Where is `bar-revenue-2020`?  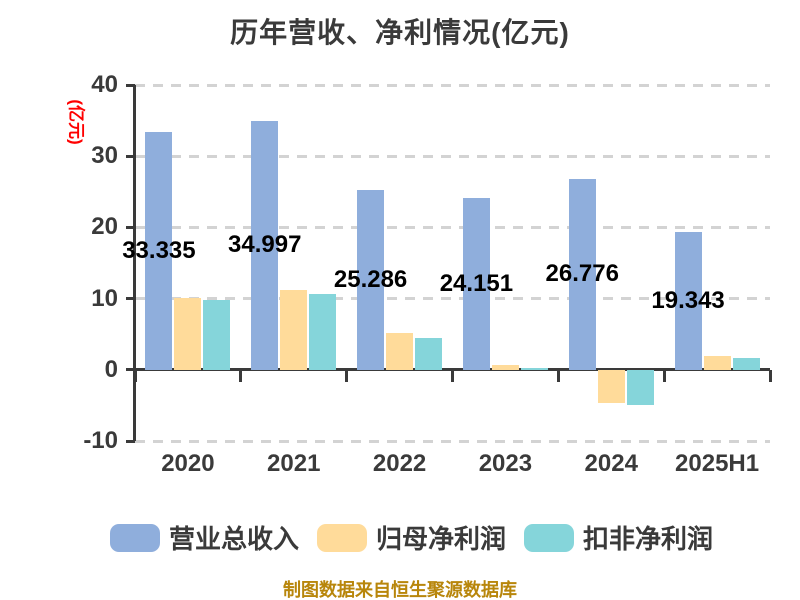
bar-revenue-2020 is located at coordinates (159, 251).